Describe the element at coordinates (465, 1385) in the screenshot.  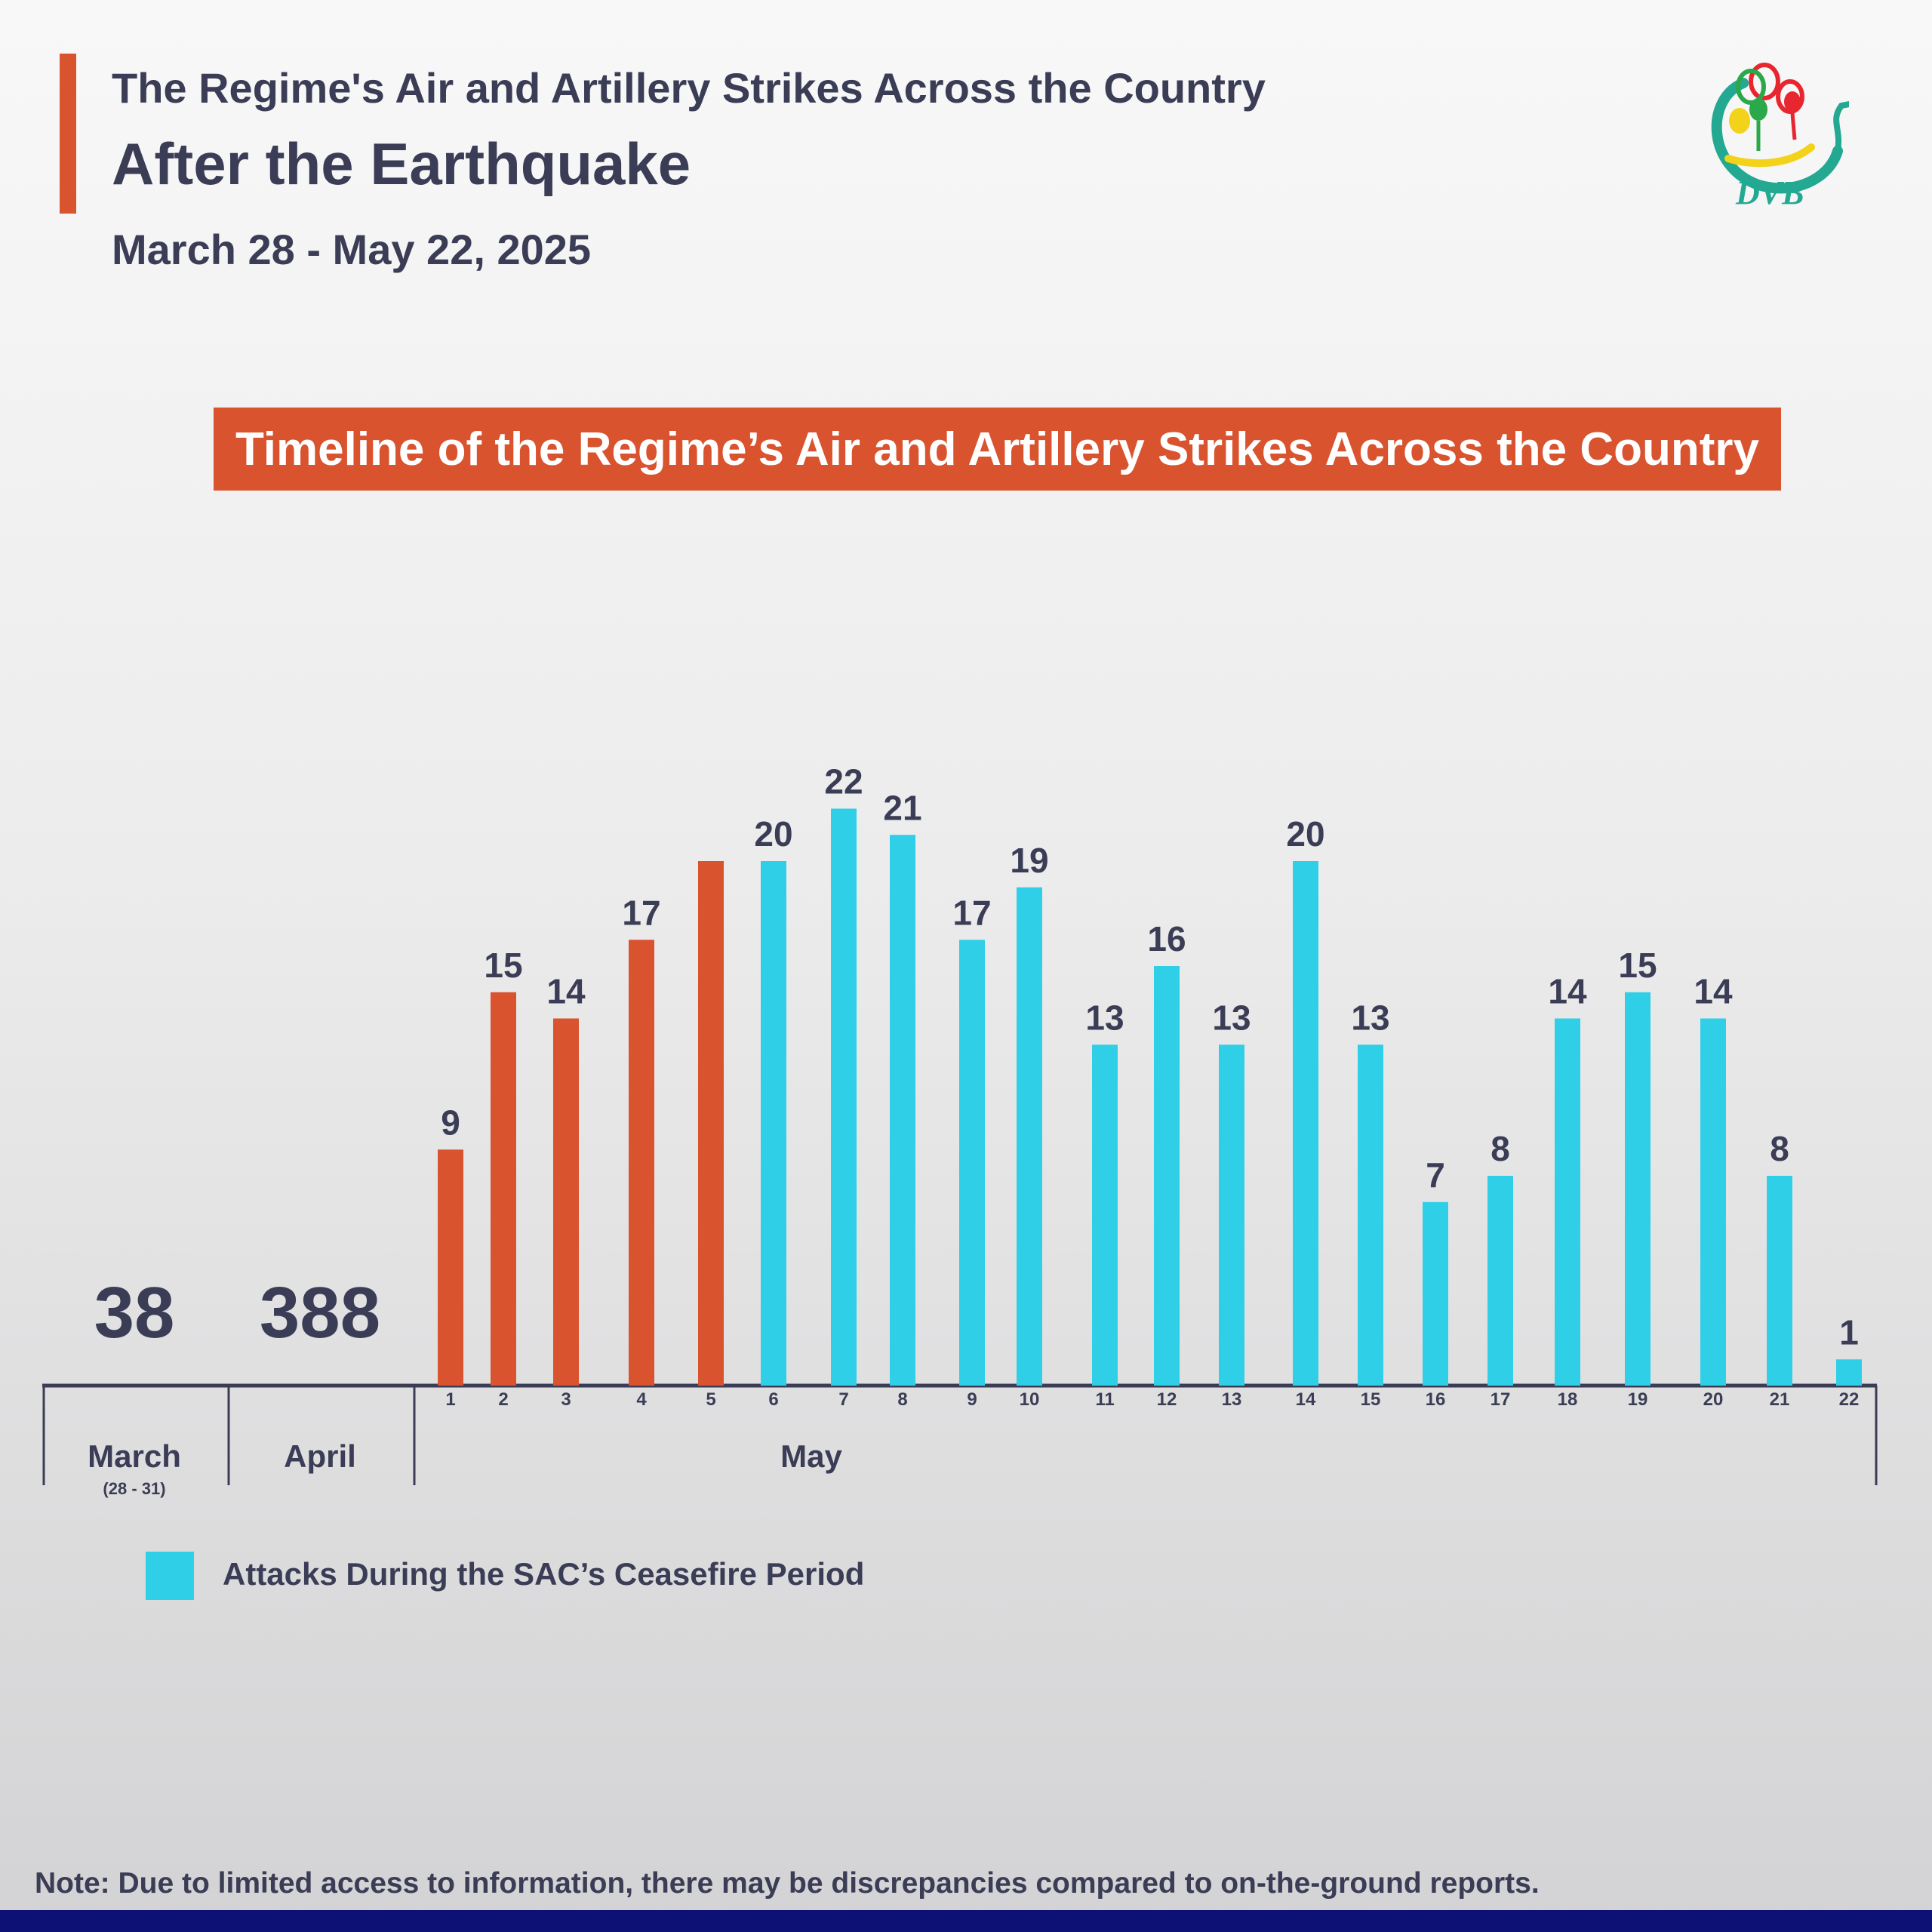
I see `month-layer: 38 March (28 - 31) 388 April May` at that location.